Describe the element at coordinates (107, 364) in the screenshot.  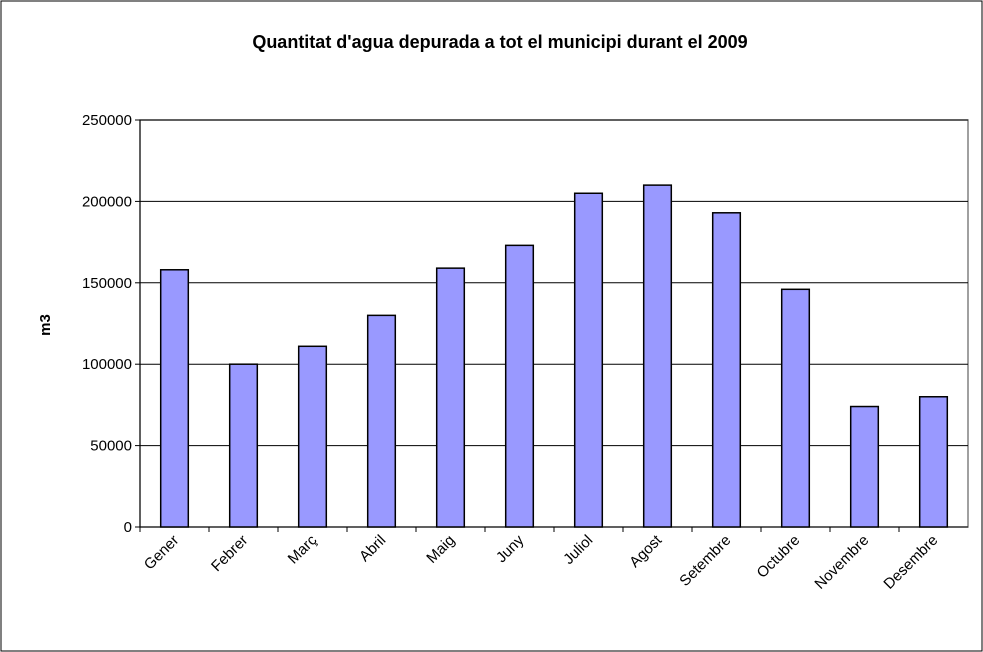
I see `y-tick-label: 100000` at that location.